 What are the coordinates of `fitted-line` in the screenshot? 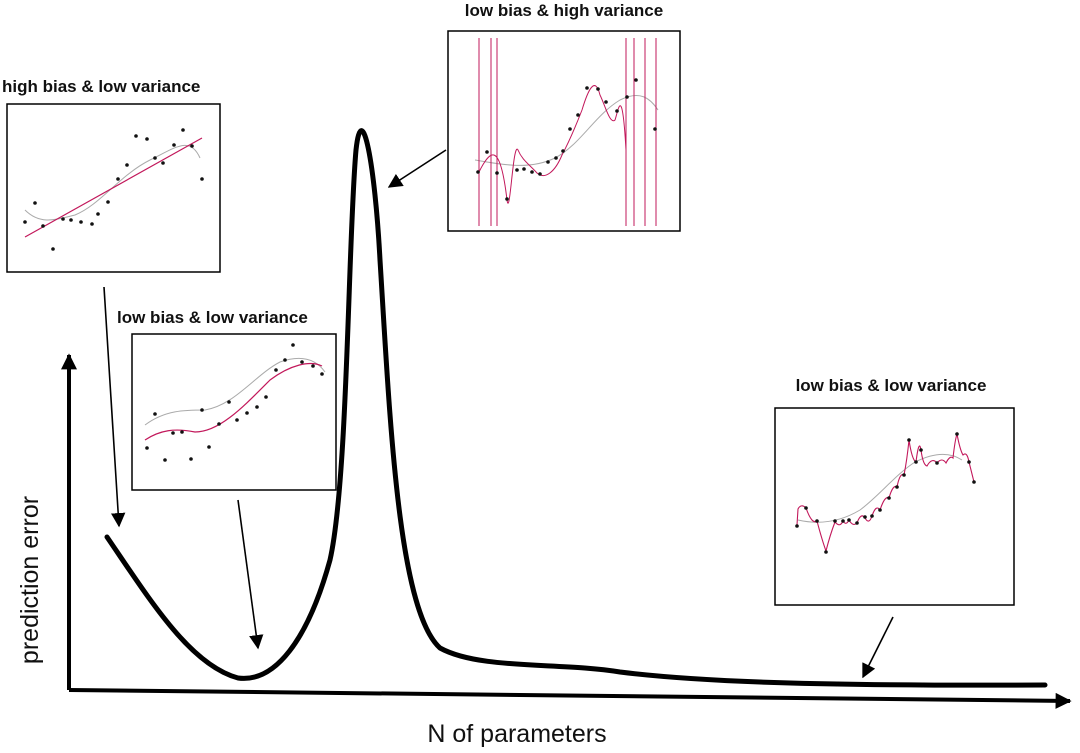 It's located at (113, 187).